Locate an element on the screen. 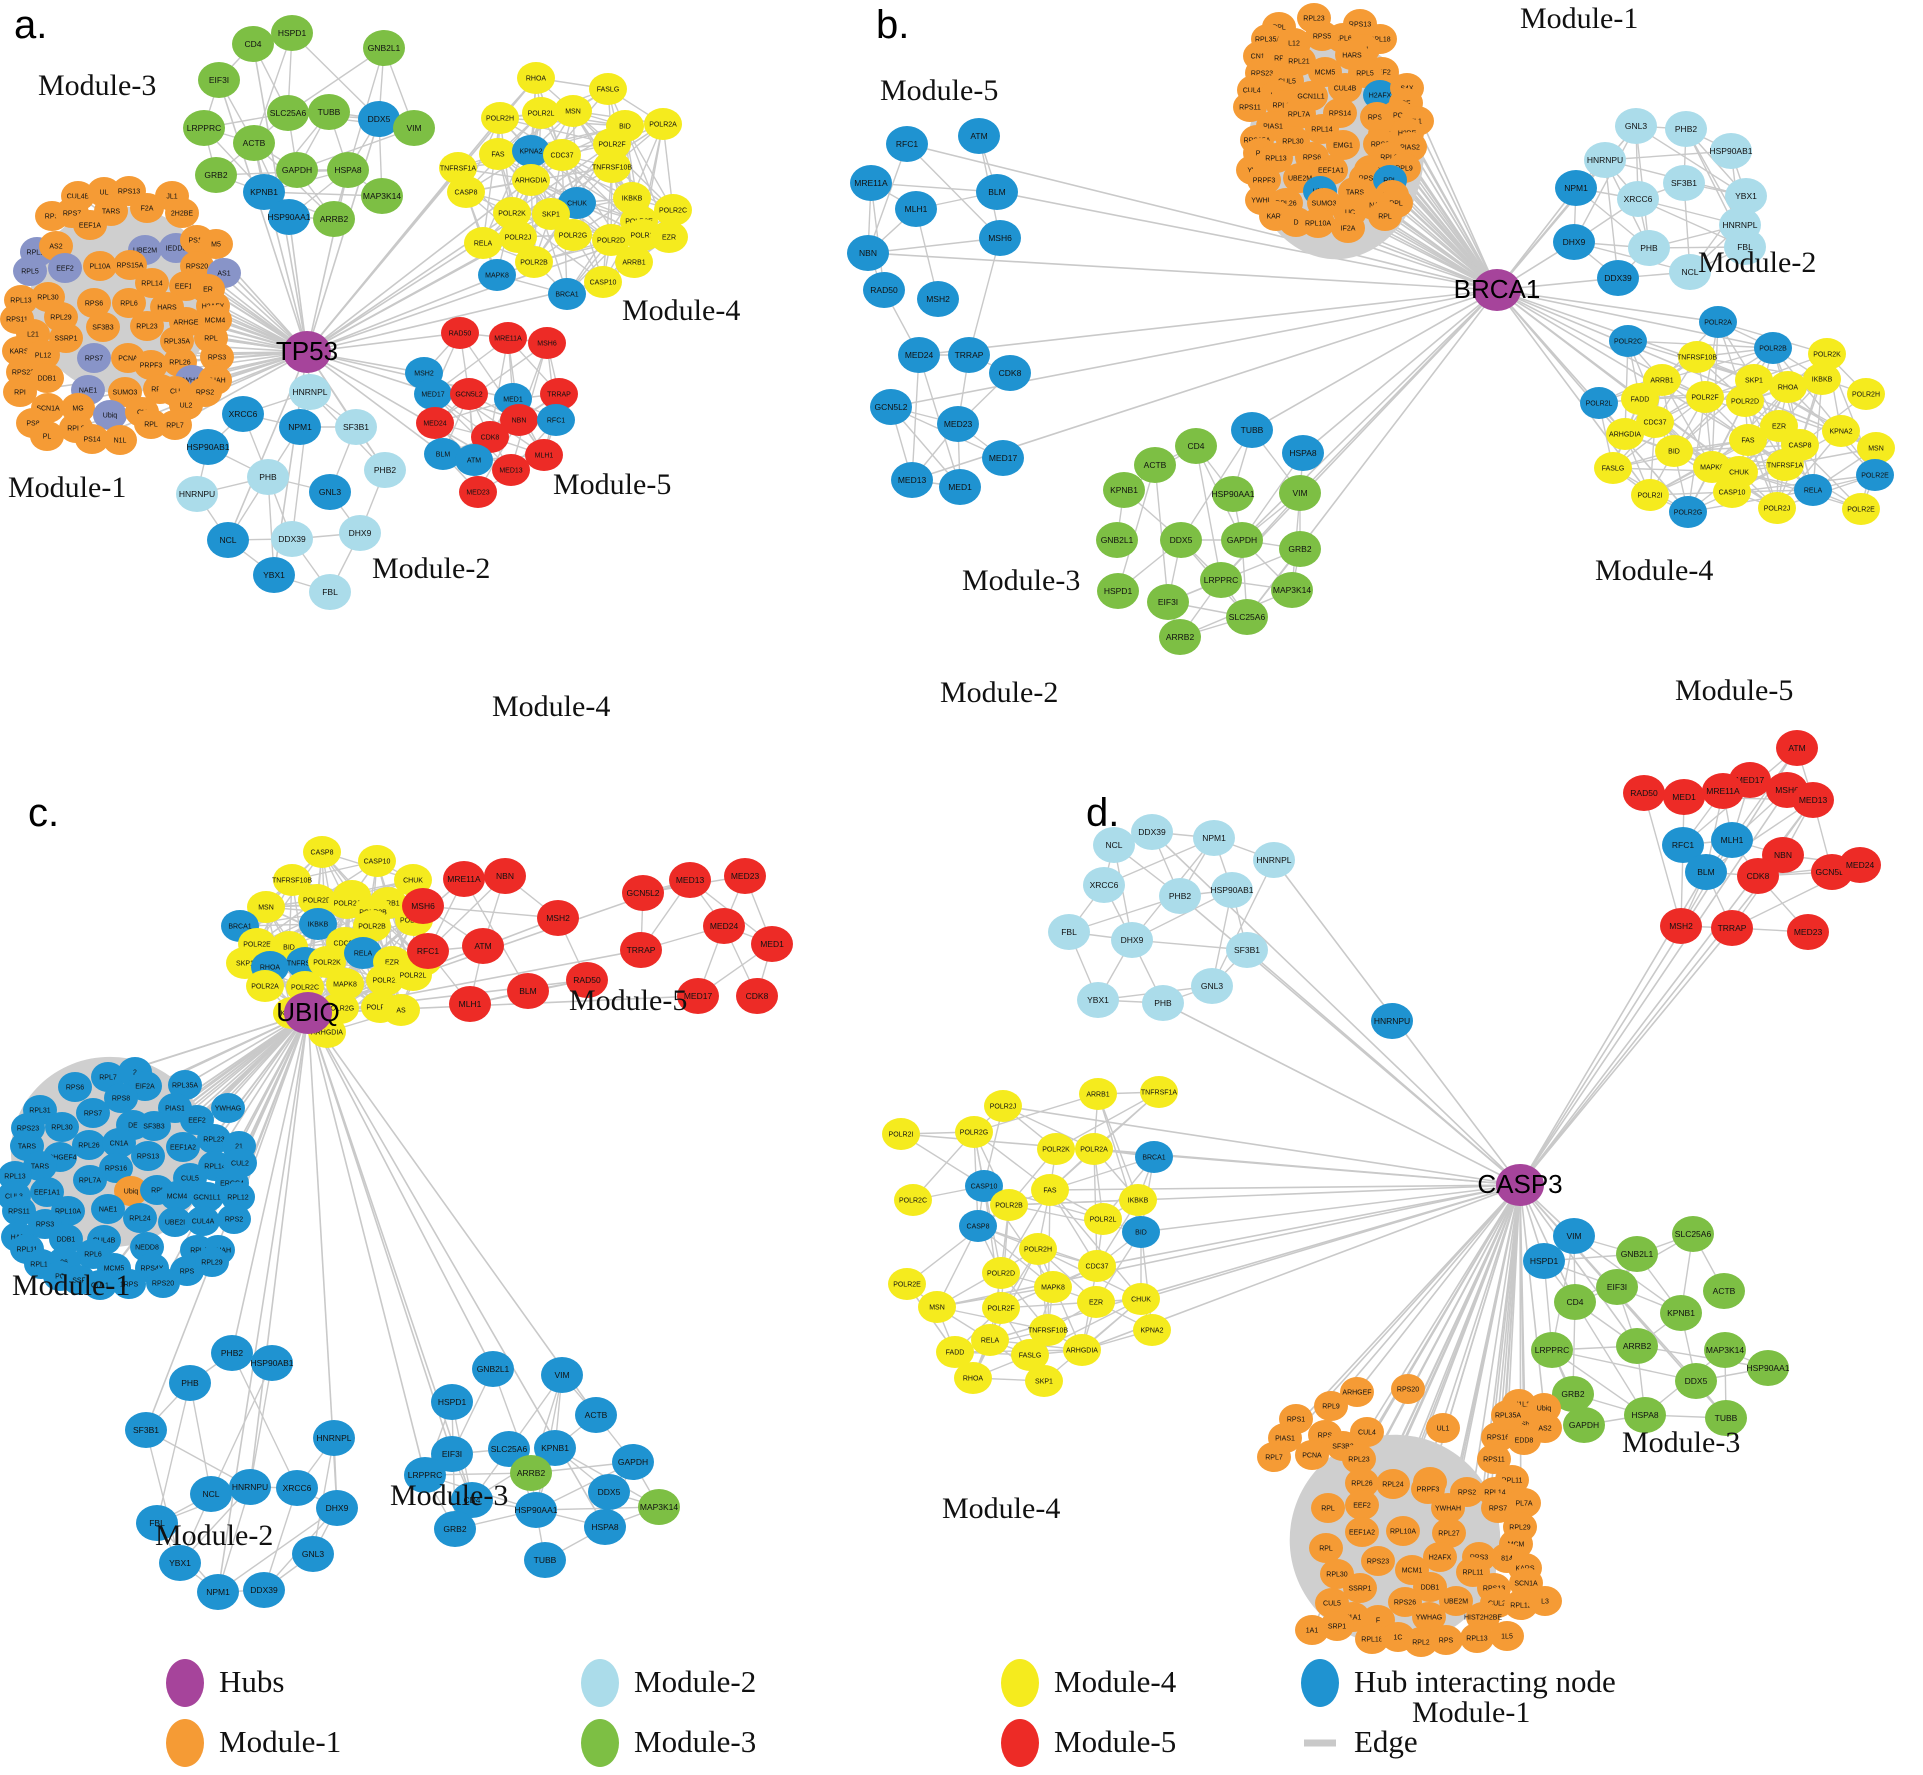 The height and width of the screenshot is (1775, 1923). node: MED24 is located at coordinates (724, 926).